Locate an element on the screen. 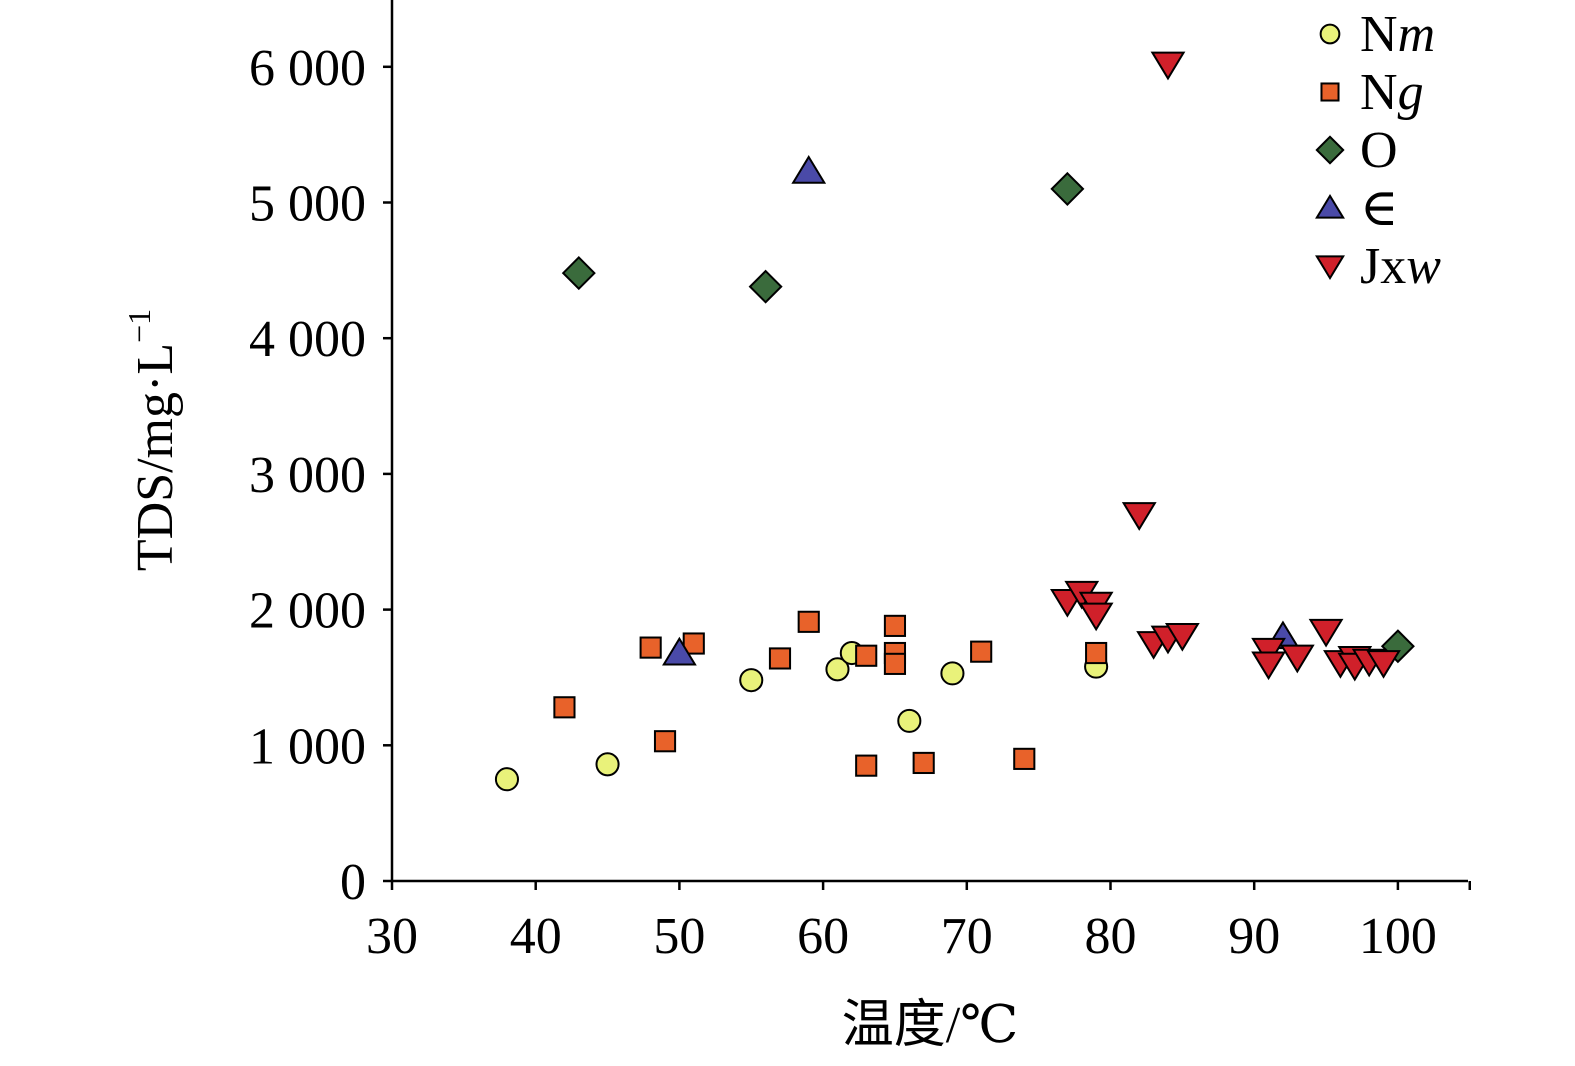 The image size is (1575, 1066). legend-item: Jxw is located at coordinates (1378, 266).